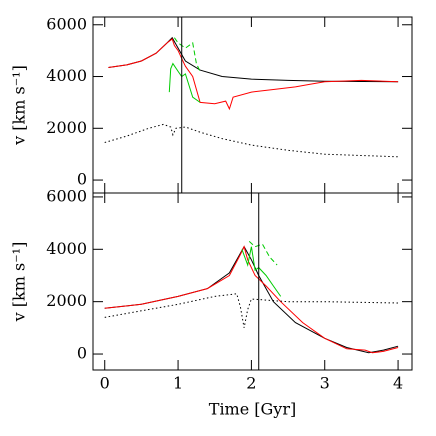 This screenshot has width=436, height=436. I want to click on x-tick-label: 4, so click(398, 383).